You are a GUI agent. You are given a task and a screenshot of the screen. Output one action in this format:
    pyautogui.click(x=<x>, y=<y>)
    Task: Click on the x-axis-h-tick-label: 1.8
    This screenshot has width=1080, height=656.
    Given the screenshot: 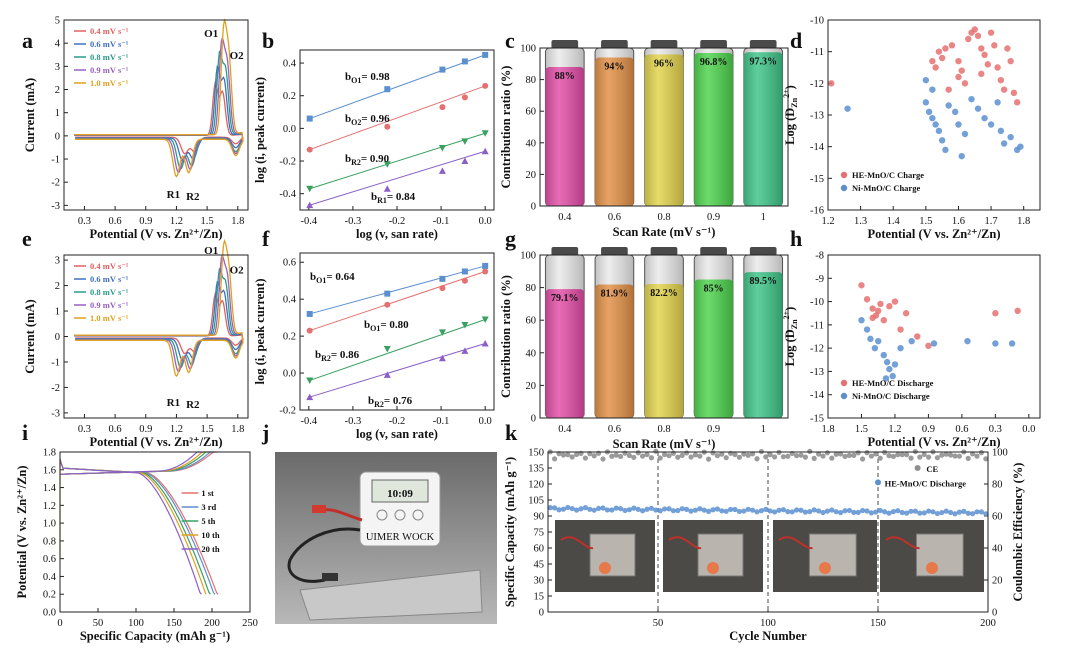 What is the action you would take?
    pyautogui.click(x=827, y=429)
    